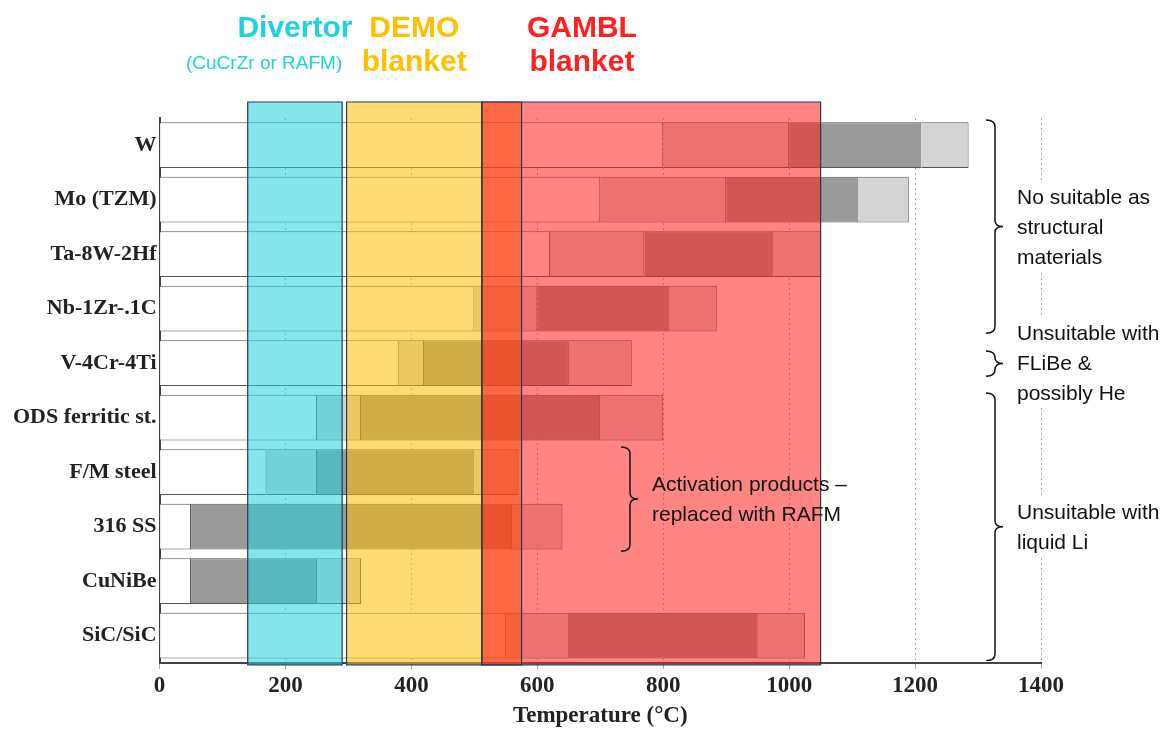  What do you see at coordinates (789, 684) in the screenshot?
I see `x-tick-label: 1000` at bounding box center [789, 684].